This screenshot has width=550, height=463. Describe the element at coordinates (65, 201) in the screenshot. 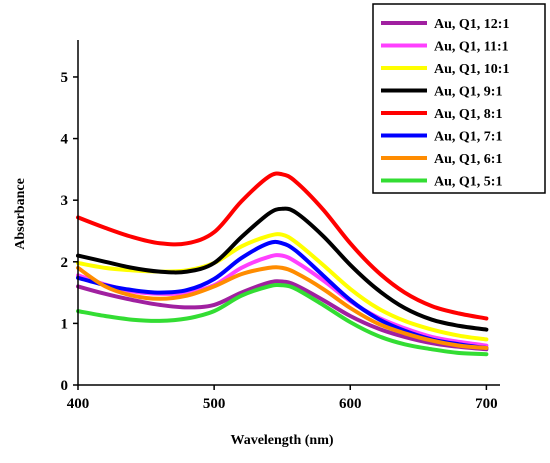

I see `y-tick-label: 3` at that location.